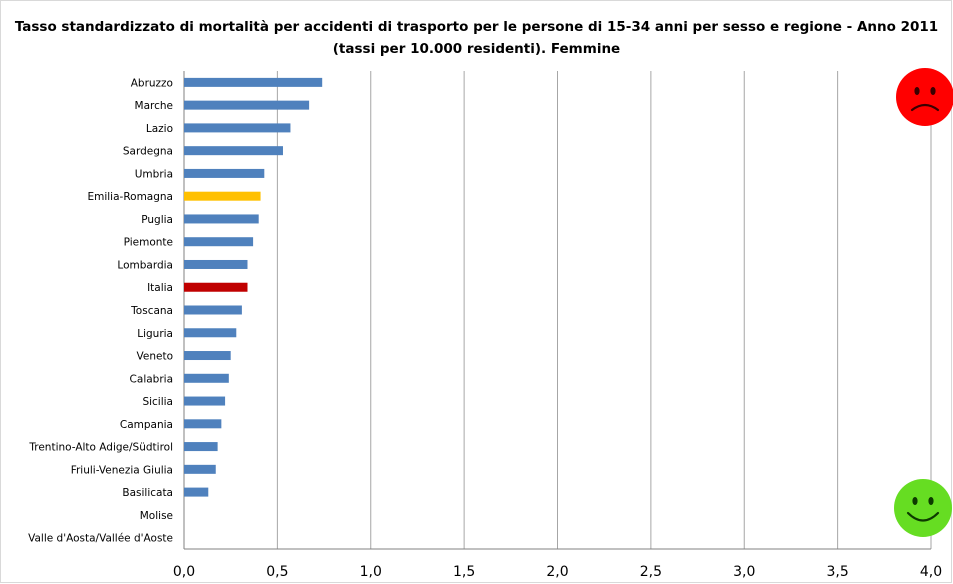 The width and height of the screenshot is (953, 584). I want to click on category-label: Lombardia, so click(145, 265).